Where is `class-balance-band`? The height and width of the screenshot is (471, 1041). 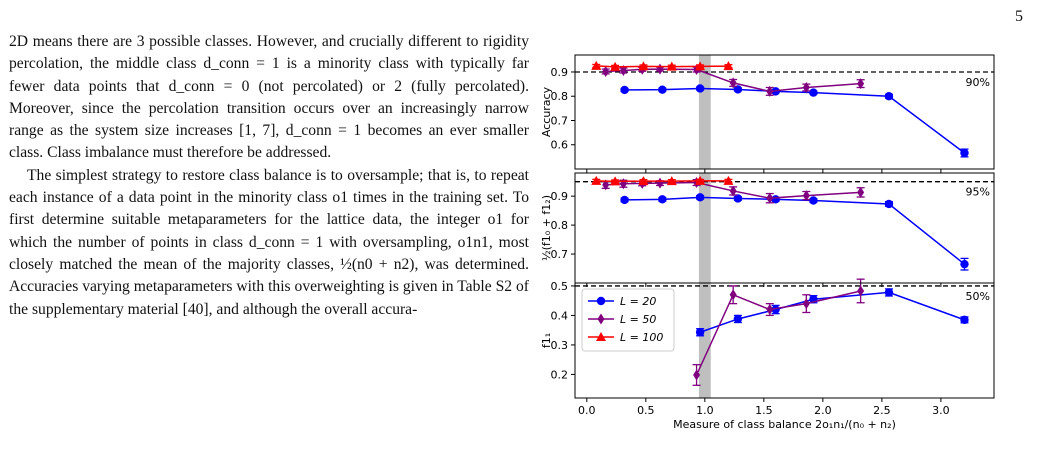 class-balance-band is located at coordinates (704, 112).